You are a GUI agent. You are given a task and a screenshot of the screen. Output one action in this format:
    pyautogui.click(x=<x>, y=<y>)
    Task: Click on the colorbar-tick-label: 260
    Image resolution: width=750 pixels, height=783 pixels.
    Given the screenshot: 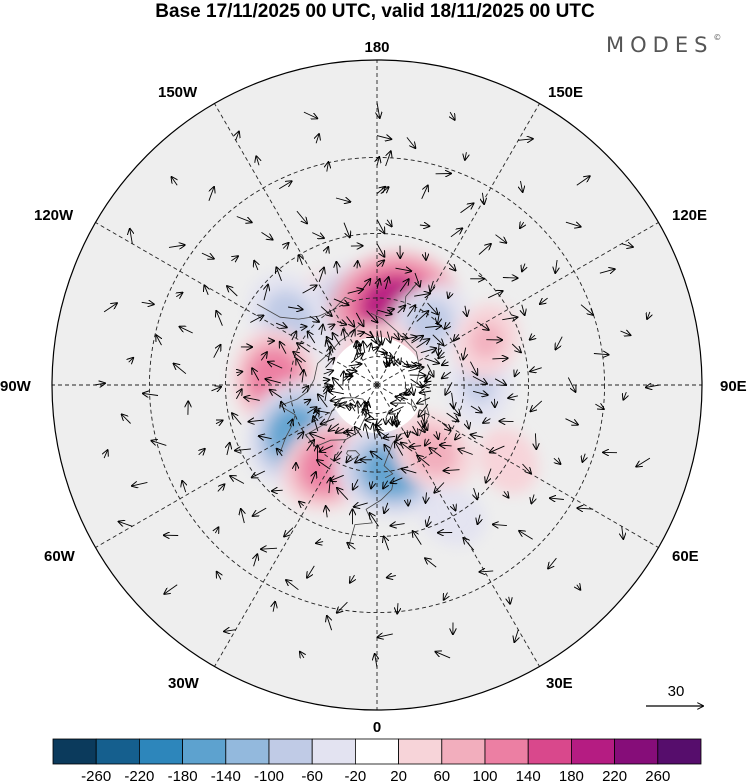 What is the action you would take?
    pyautogui.click(x=657, y=775)
    